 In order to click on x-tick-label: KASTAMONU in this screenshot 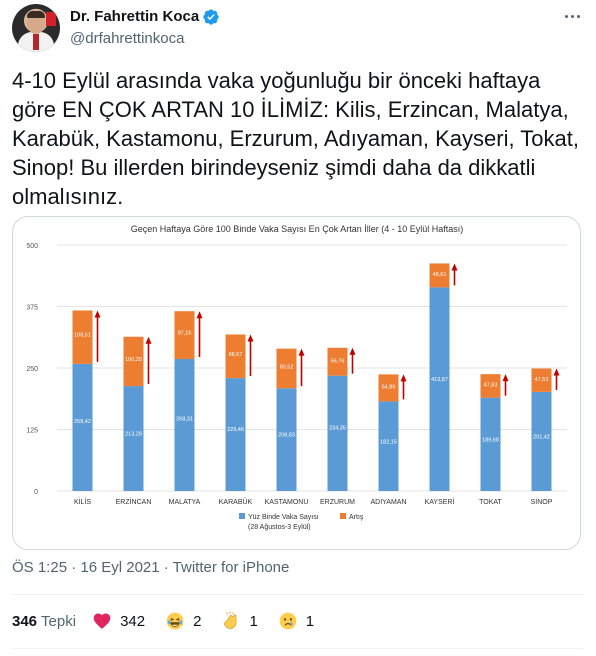, I will do `click(287, 502)`.